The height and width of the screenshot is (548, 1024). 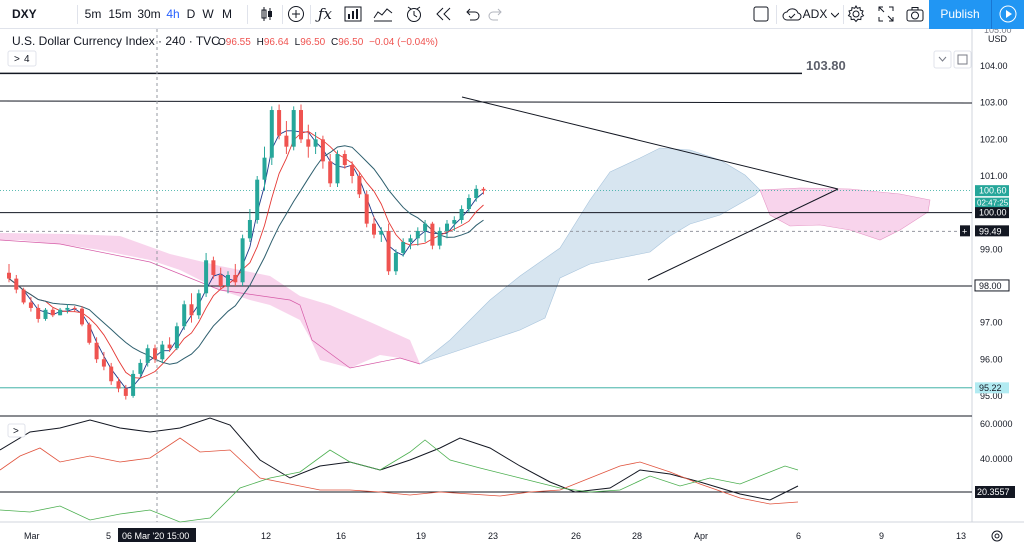 I want to click on publish-button: Publish, so click(x=960, y=14).